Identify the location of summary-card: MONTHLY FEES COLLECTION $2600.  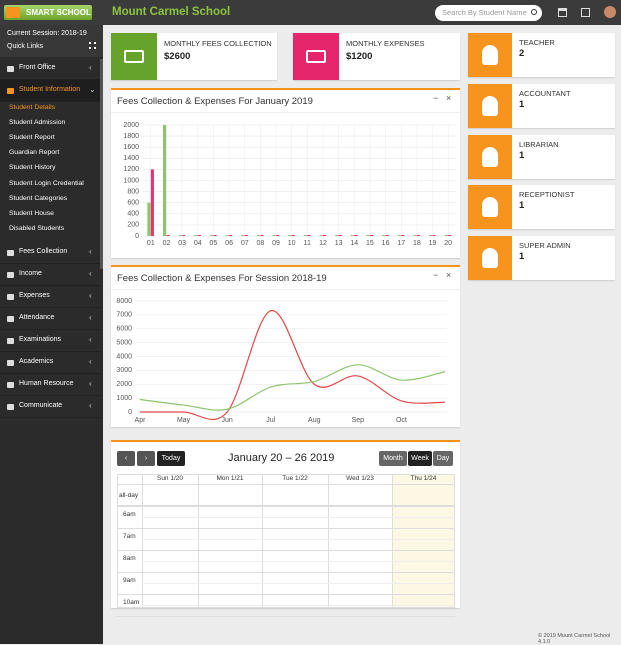
(194, 56).